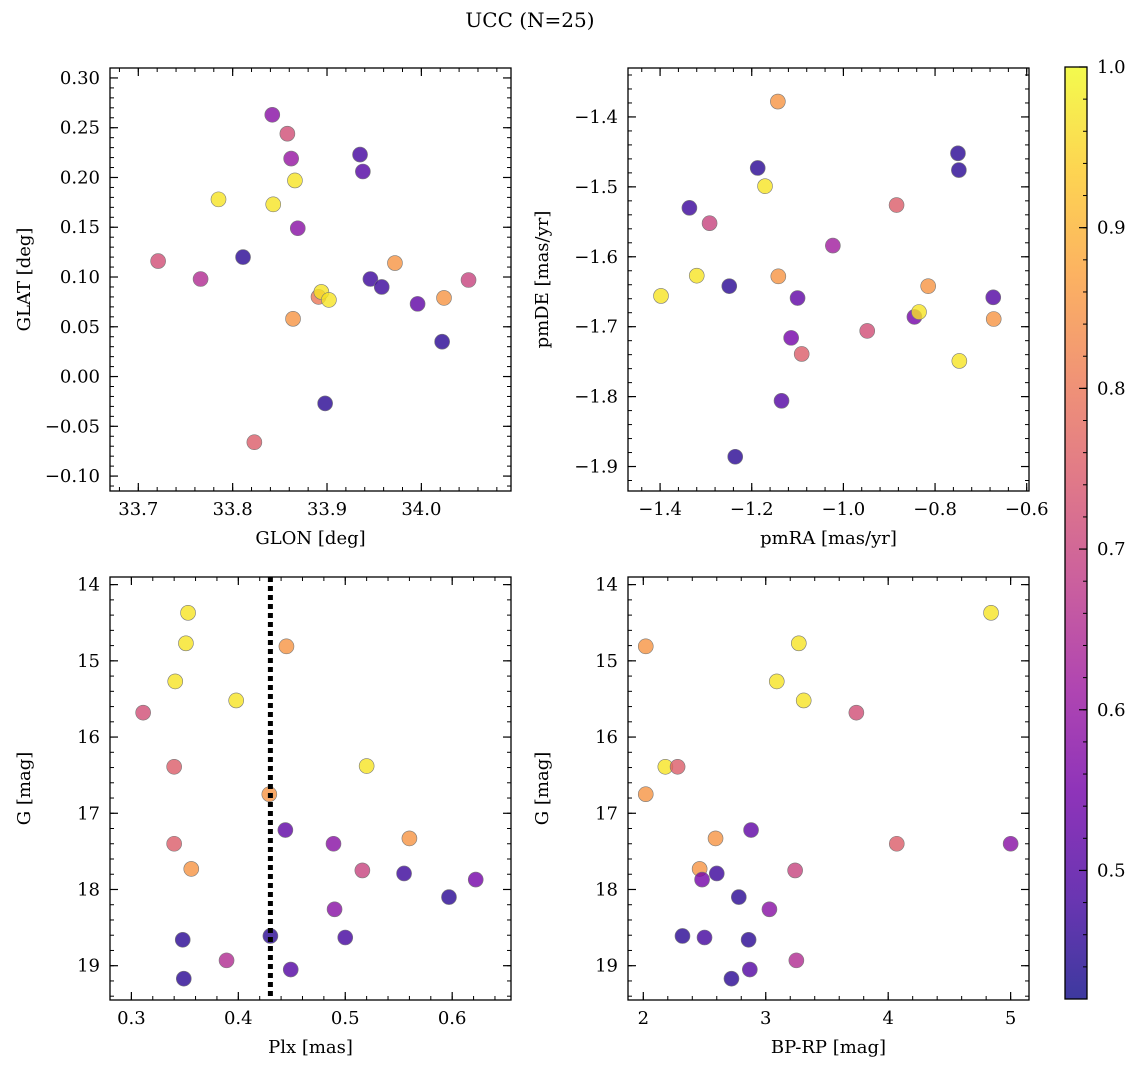 Image resolution: width=1136 pixels, height=1067 pixels. What do you see at coordinates (345, 1018) in the screenshot?
I see `x-tick-label: 0.5` at bounding box center [345, 1018].